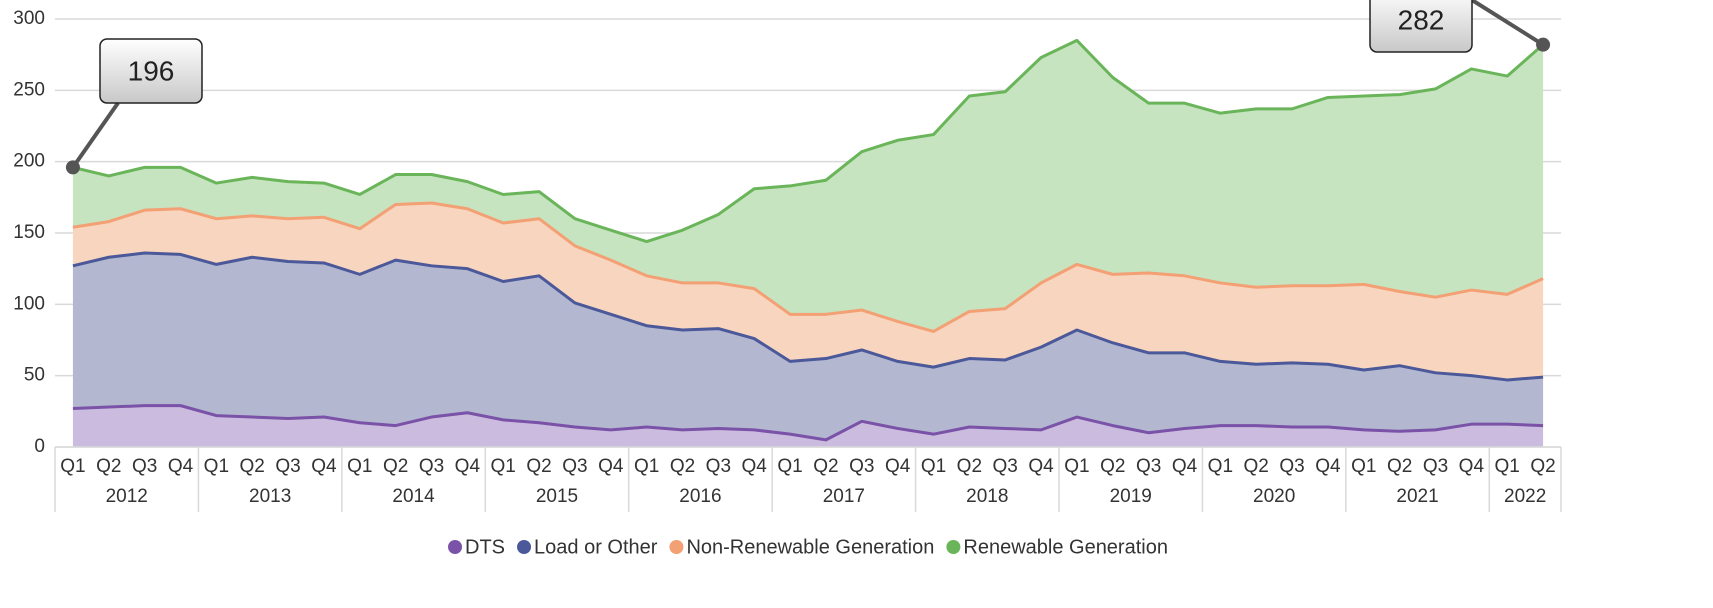  What do you see at coordinates (700, 496) in the screenshot?
I see `year-label: 2016` at bounding box center [700, 496].